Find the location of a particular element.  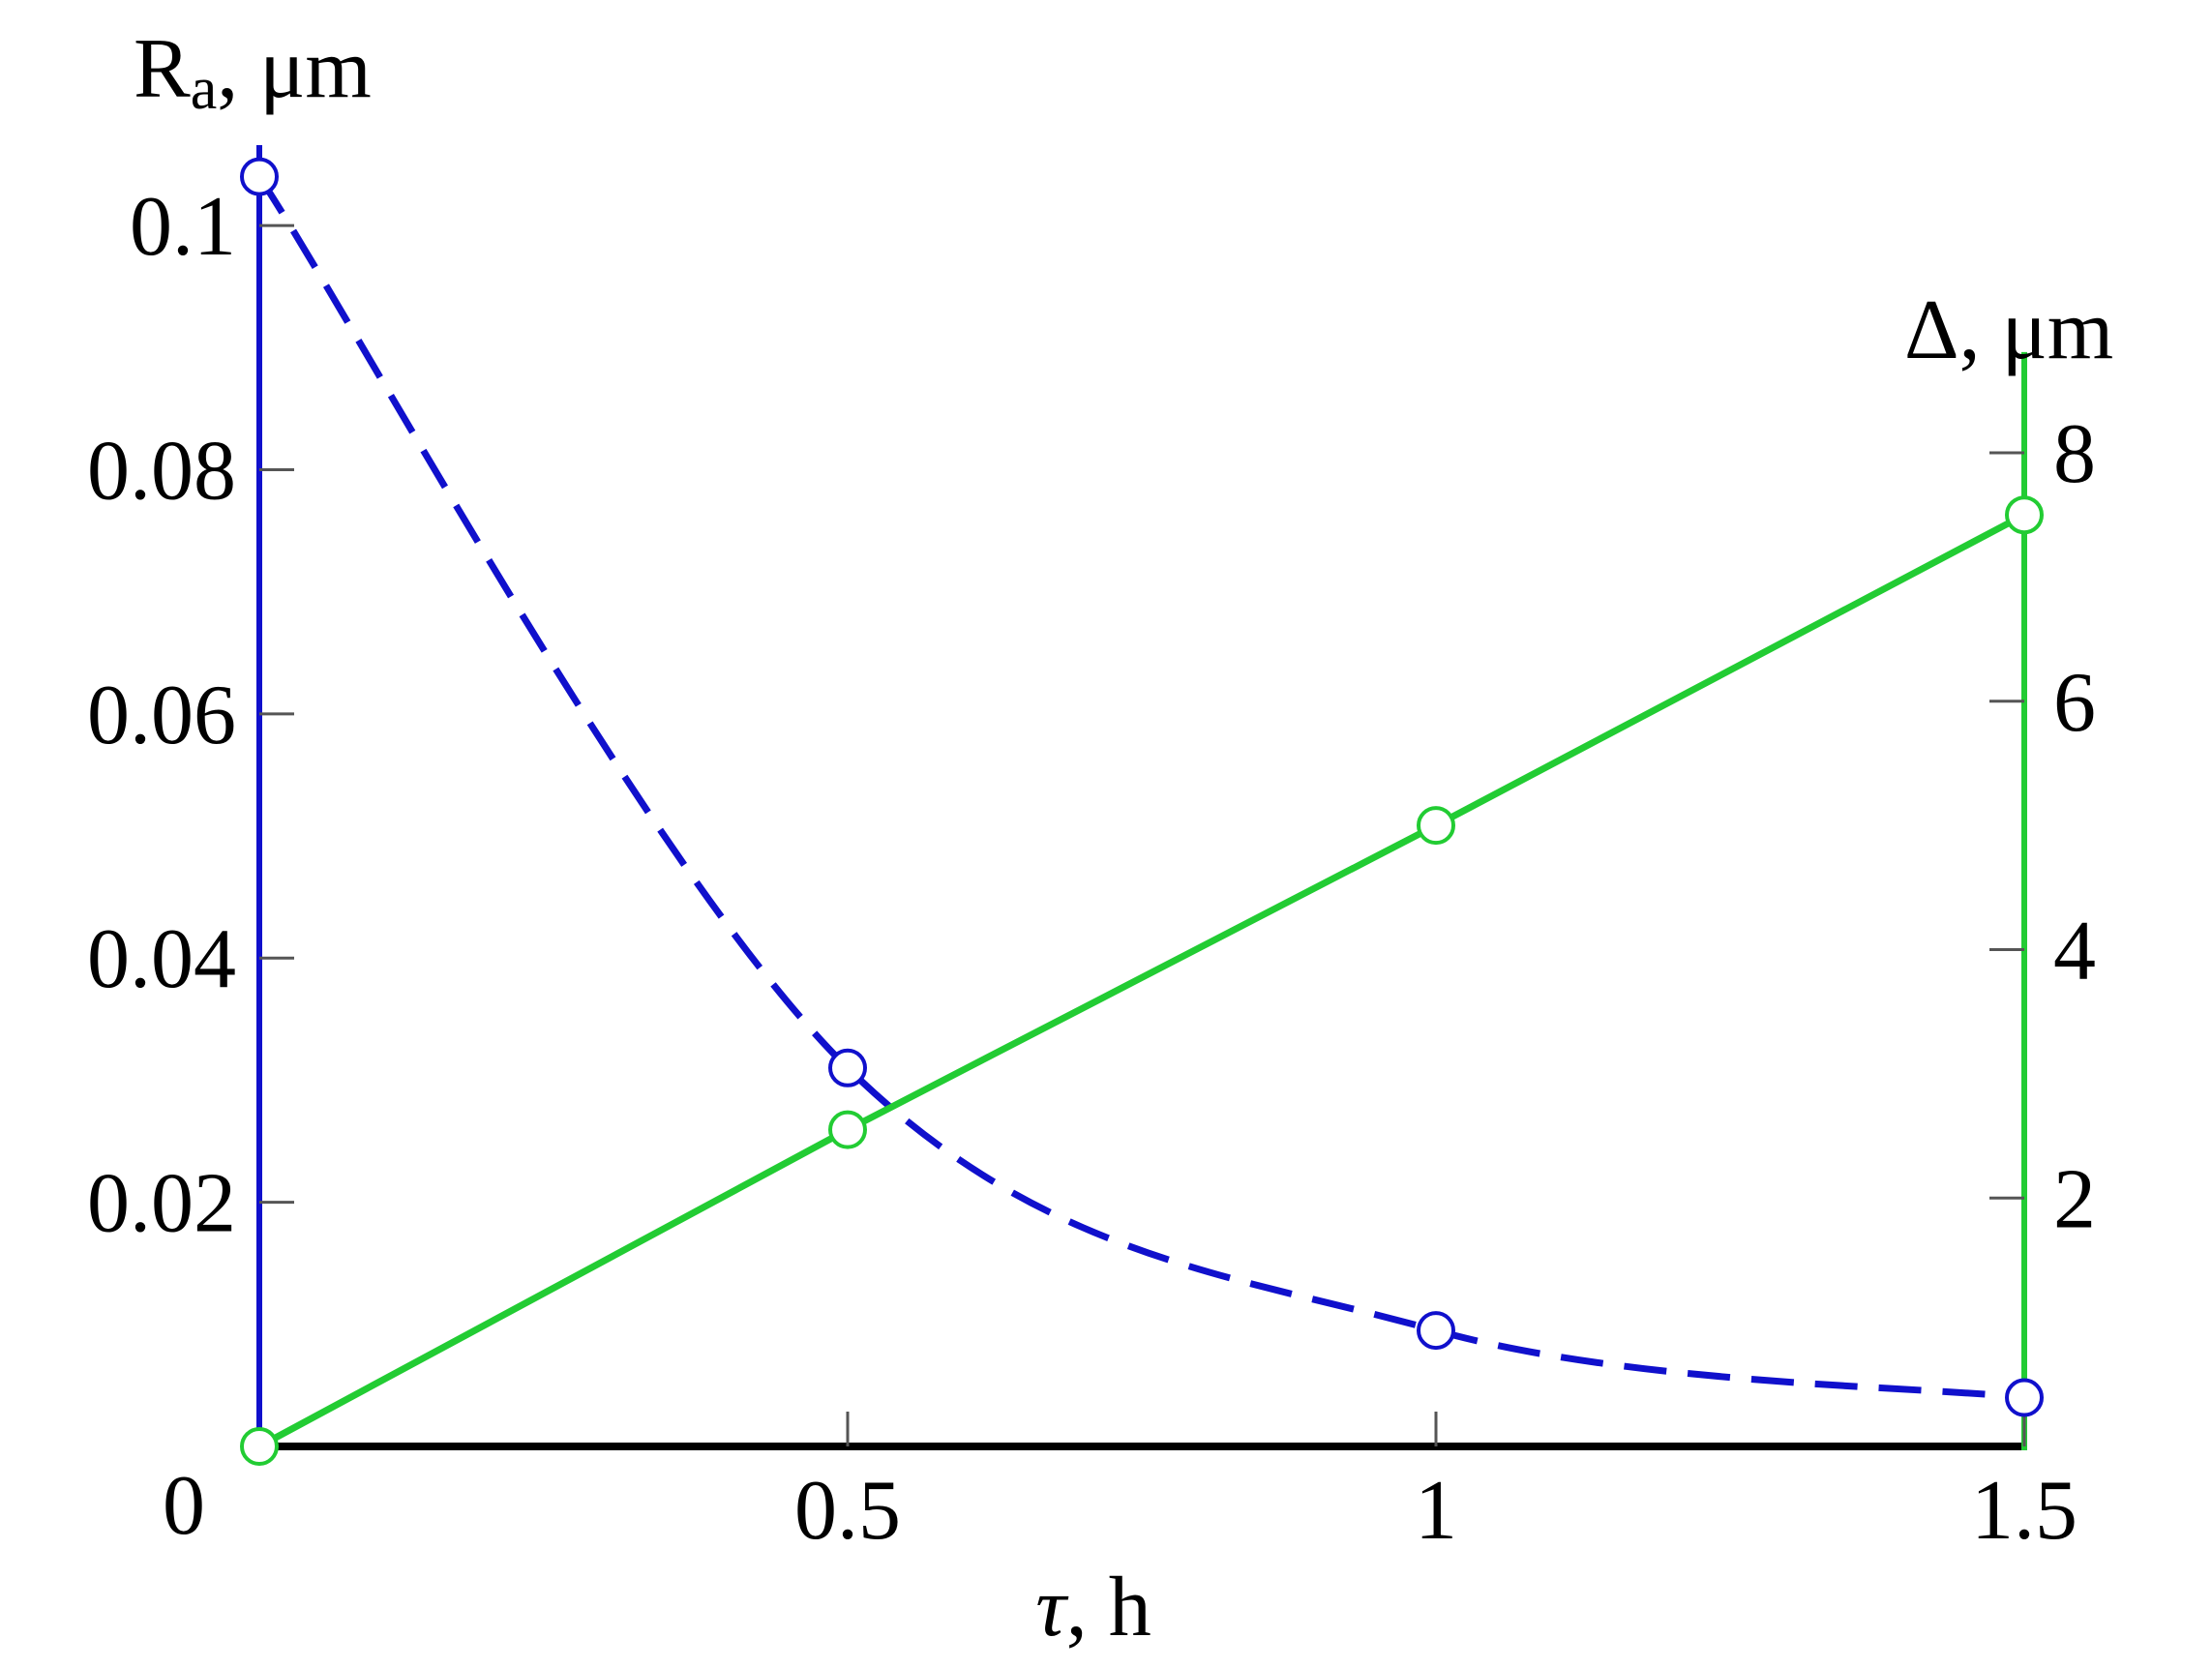

x-axis-title-symbol: τ is located at coordinates (1052, 1608).